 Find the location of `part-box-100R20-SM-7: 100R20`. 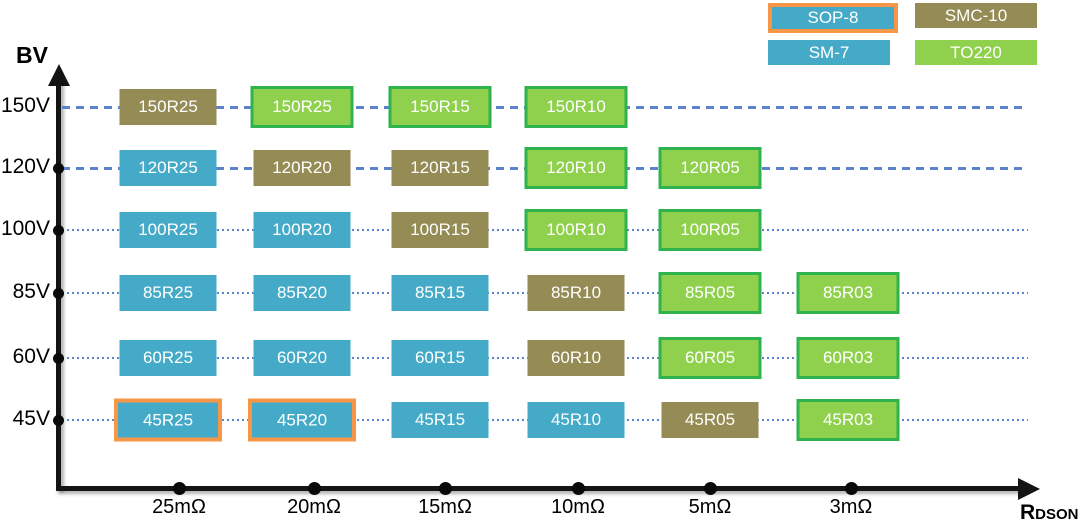

part-box-100R20-SM-7: 100R20 is located at coordinates (302, 230).